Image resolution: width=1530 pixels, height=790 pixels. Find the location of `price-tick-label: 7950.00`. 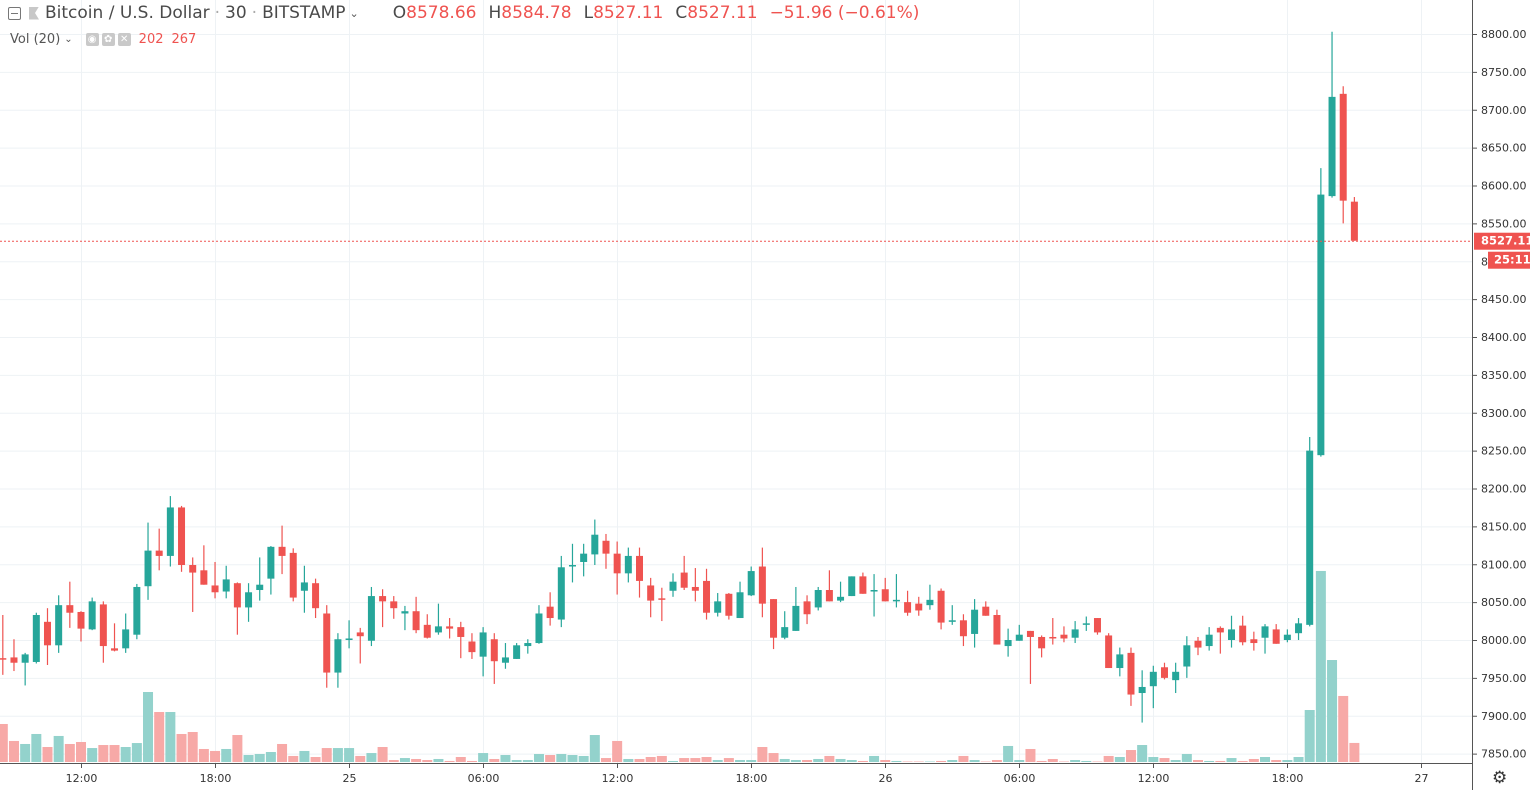

price-tick-label: 7950.00 is located at coordinates (1504, 678).